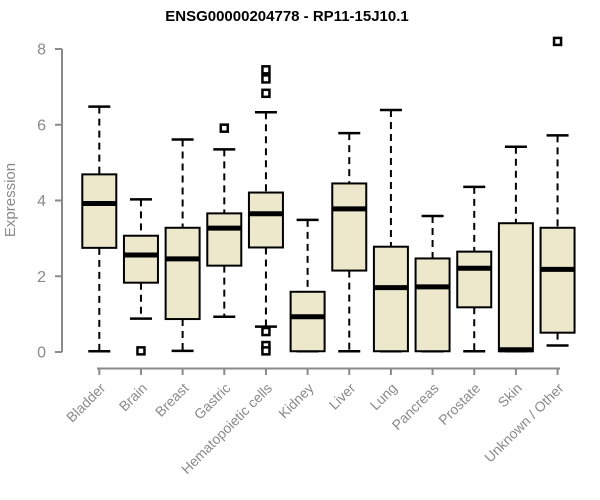 This screenshot has width=600, height=500. Describe the element at coordinates (41, 201) in the screenshot. I see `y-tick-label: 4` at that location.